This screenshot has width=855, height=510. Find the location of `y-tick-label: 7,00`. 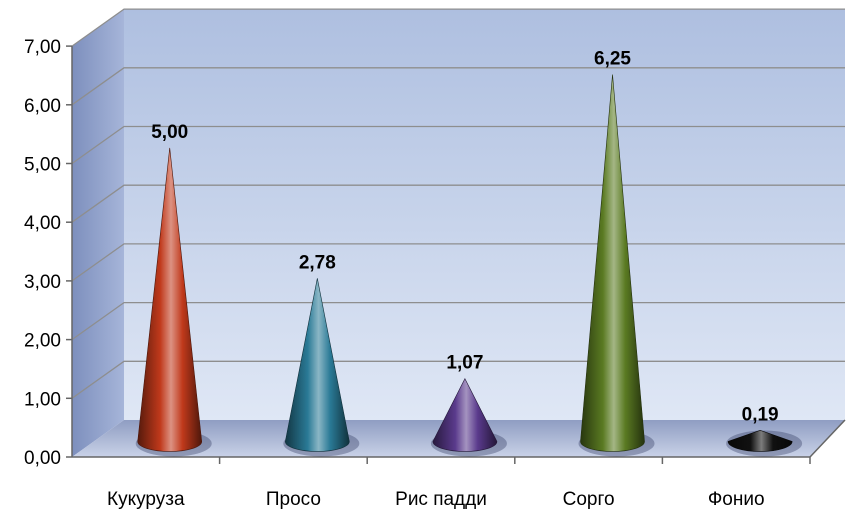

y-tick-label: 7,00 is located at coordinates (42, 47).